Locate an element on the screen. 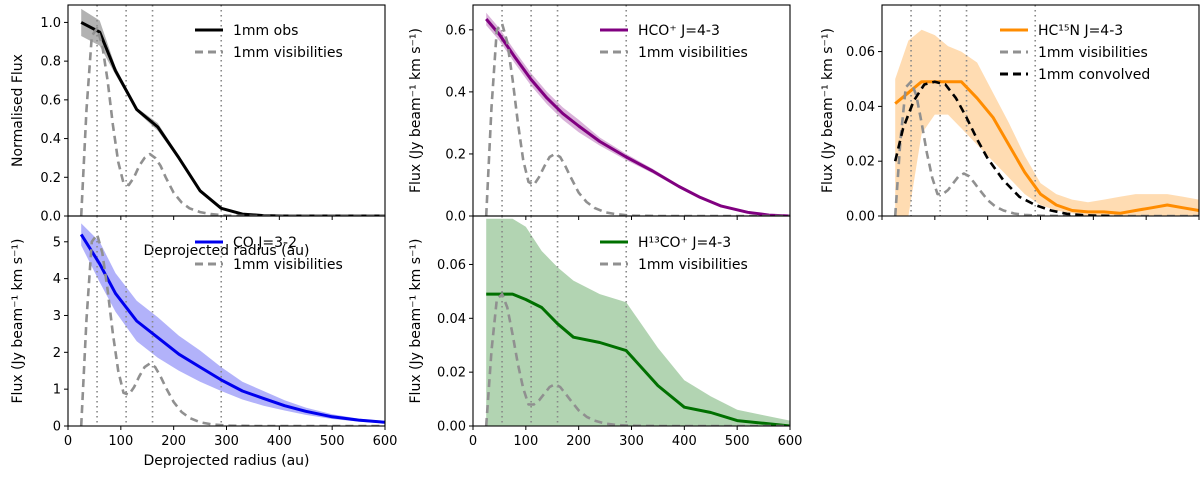  y-tick-label: 1.0 is located at coordinates (50, 23).